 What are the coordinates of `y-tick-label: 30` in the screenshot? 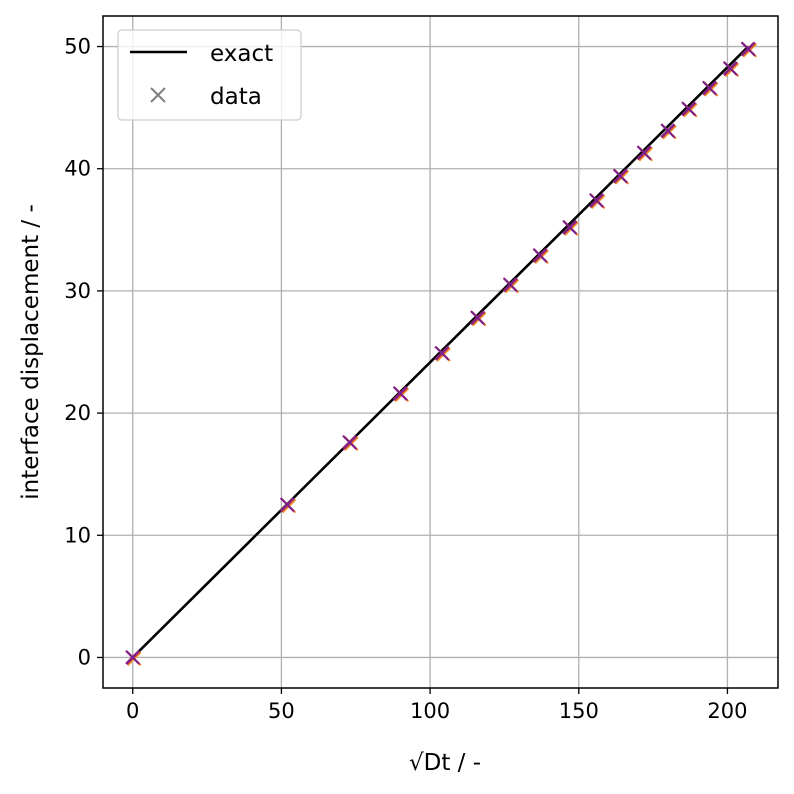 It's located at (77, 291).